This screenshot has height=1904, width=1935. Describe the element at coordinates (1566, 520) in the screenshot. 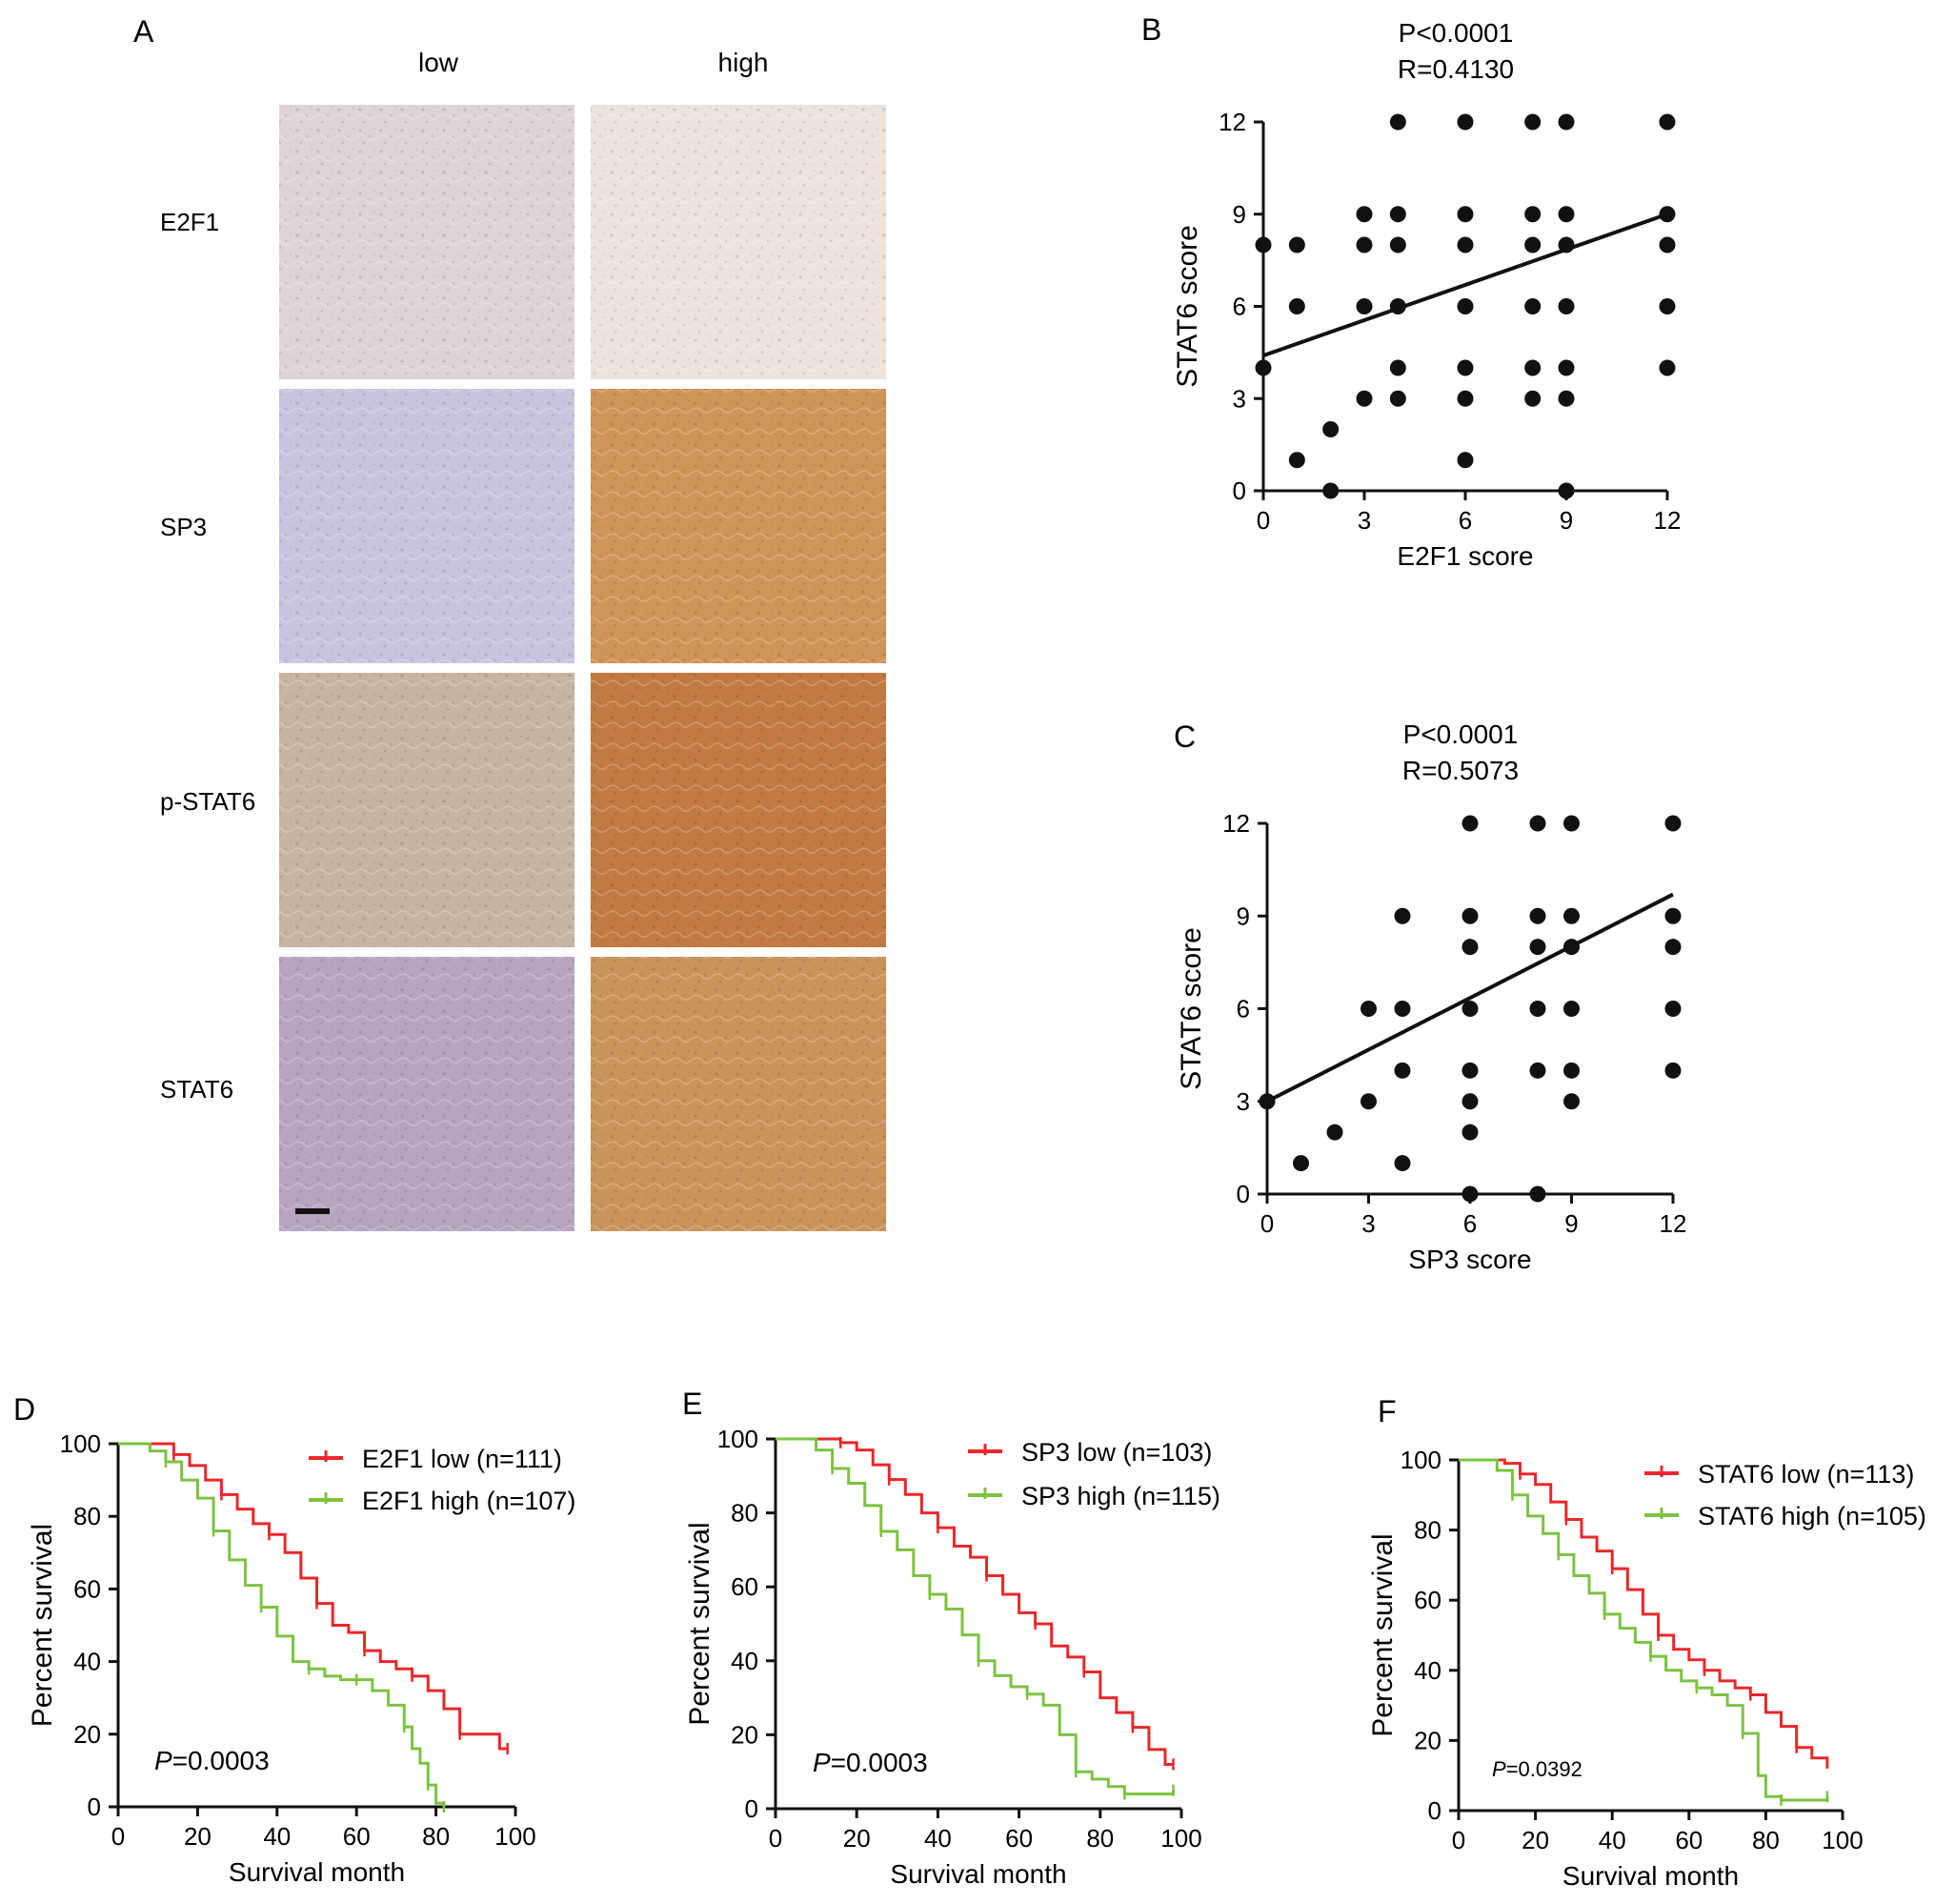

I see `panel-b-x-tick-label: 9` at that location.